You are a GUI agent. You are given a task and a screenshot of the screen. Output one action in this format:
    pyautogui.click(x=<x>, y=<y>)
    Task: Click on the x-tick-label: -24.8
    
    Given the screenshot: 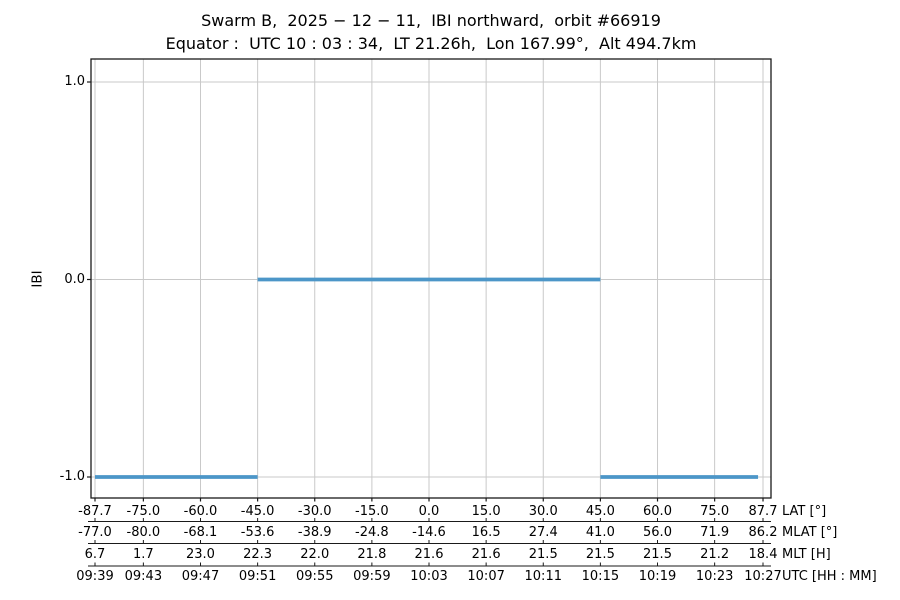 What is the action you would take?
    pyautogui.click(x=372, y=532)
    